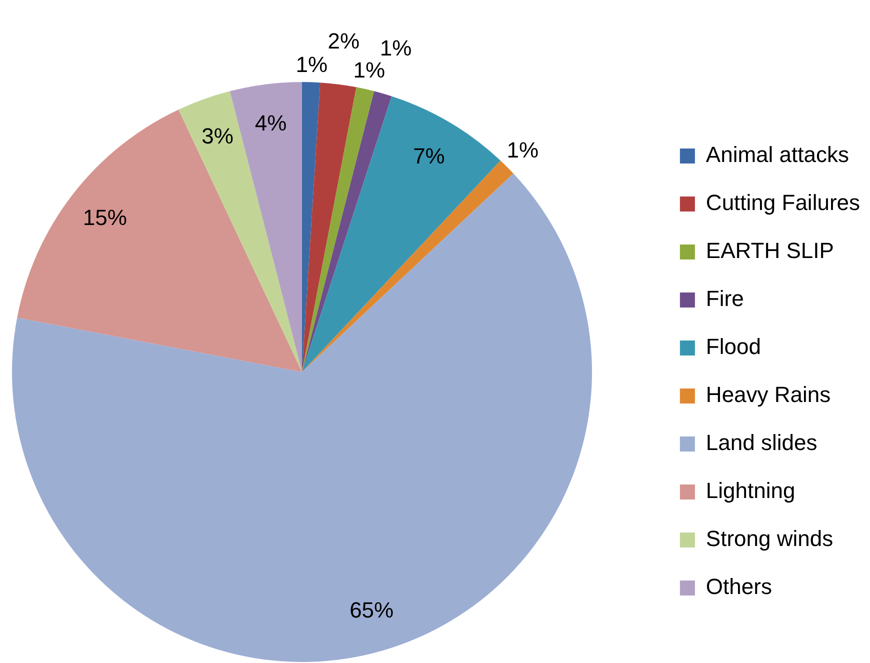 This screenshot has height=663, width=870. I want to click on legend-label: Animal attacks, so click(777, 155).